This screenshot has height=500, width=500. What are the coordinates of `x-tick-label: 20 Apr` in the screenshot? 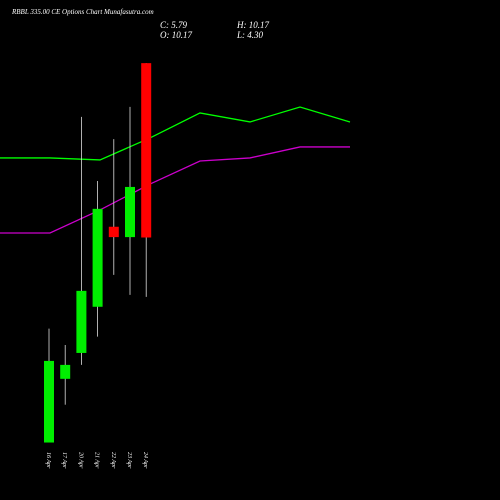 It's located at (80, 460).